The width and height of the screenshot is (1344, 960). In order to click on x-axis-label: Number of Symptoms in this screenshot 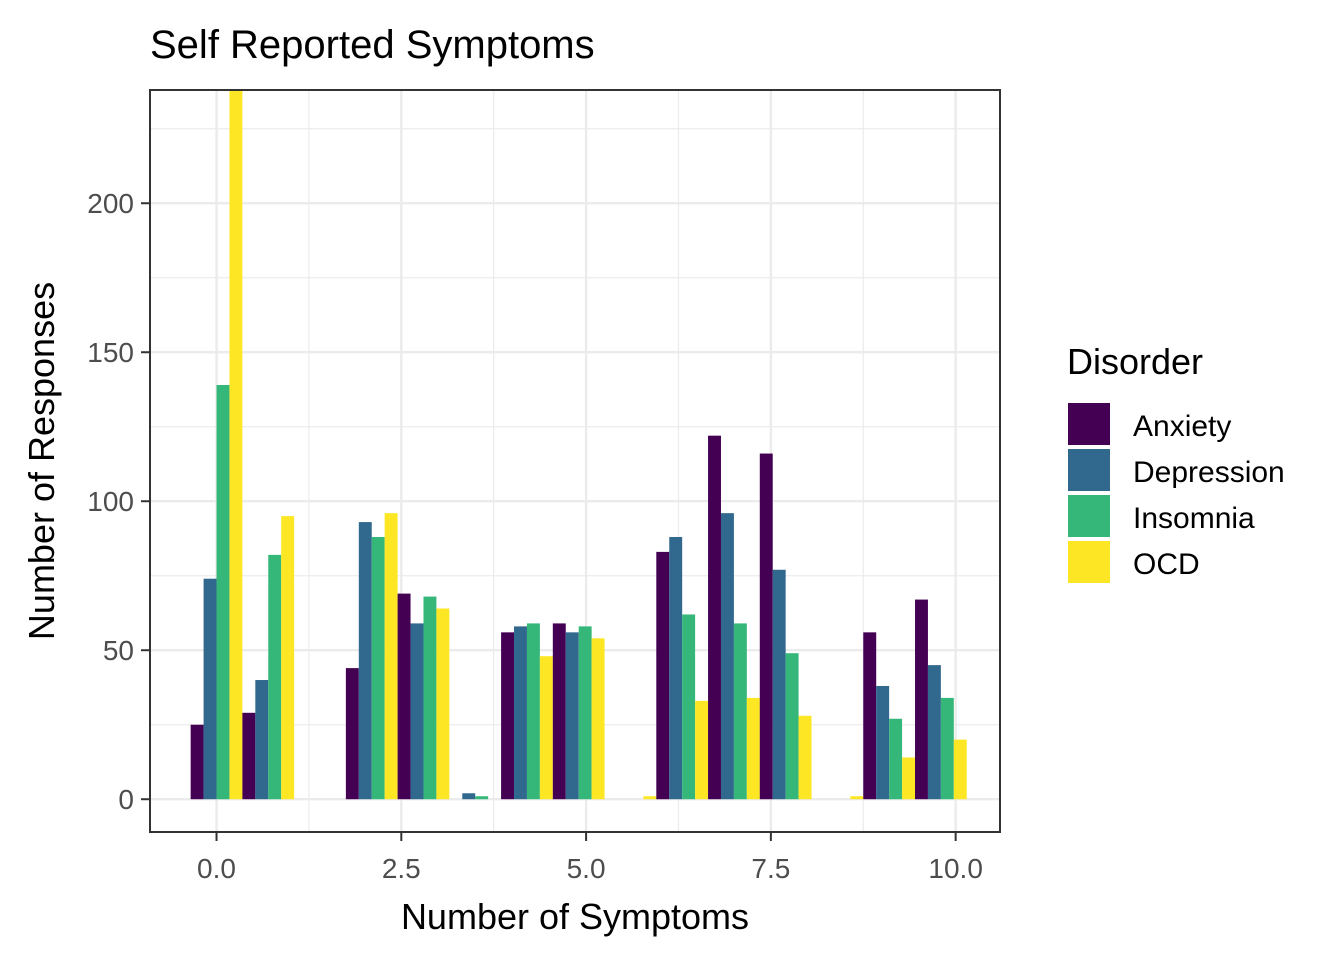, I will do `click(575, 916)`.